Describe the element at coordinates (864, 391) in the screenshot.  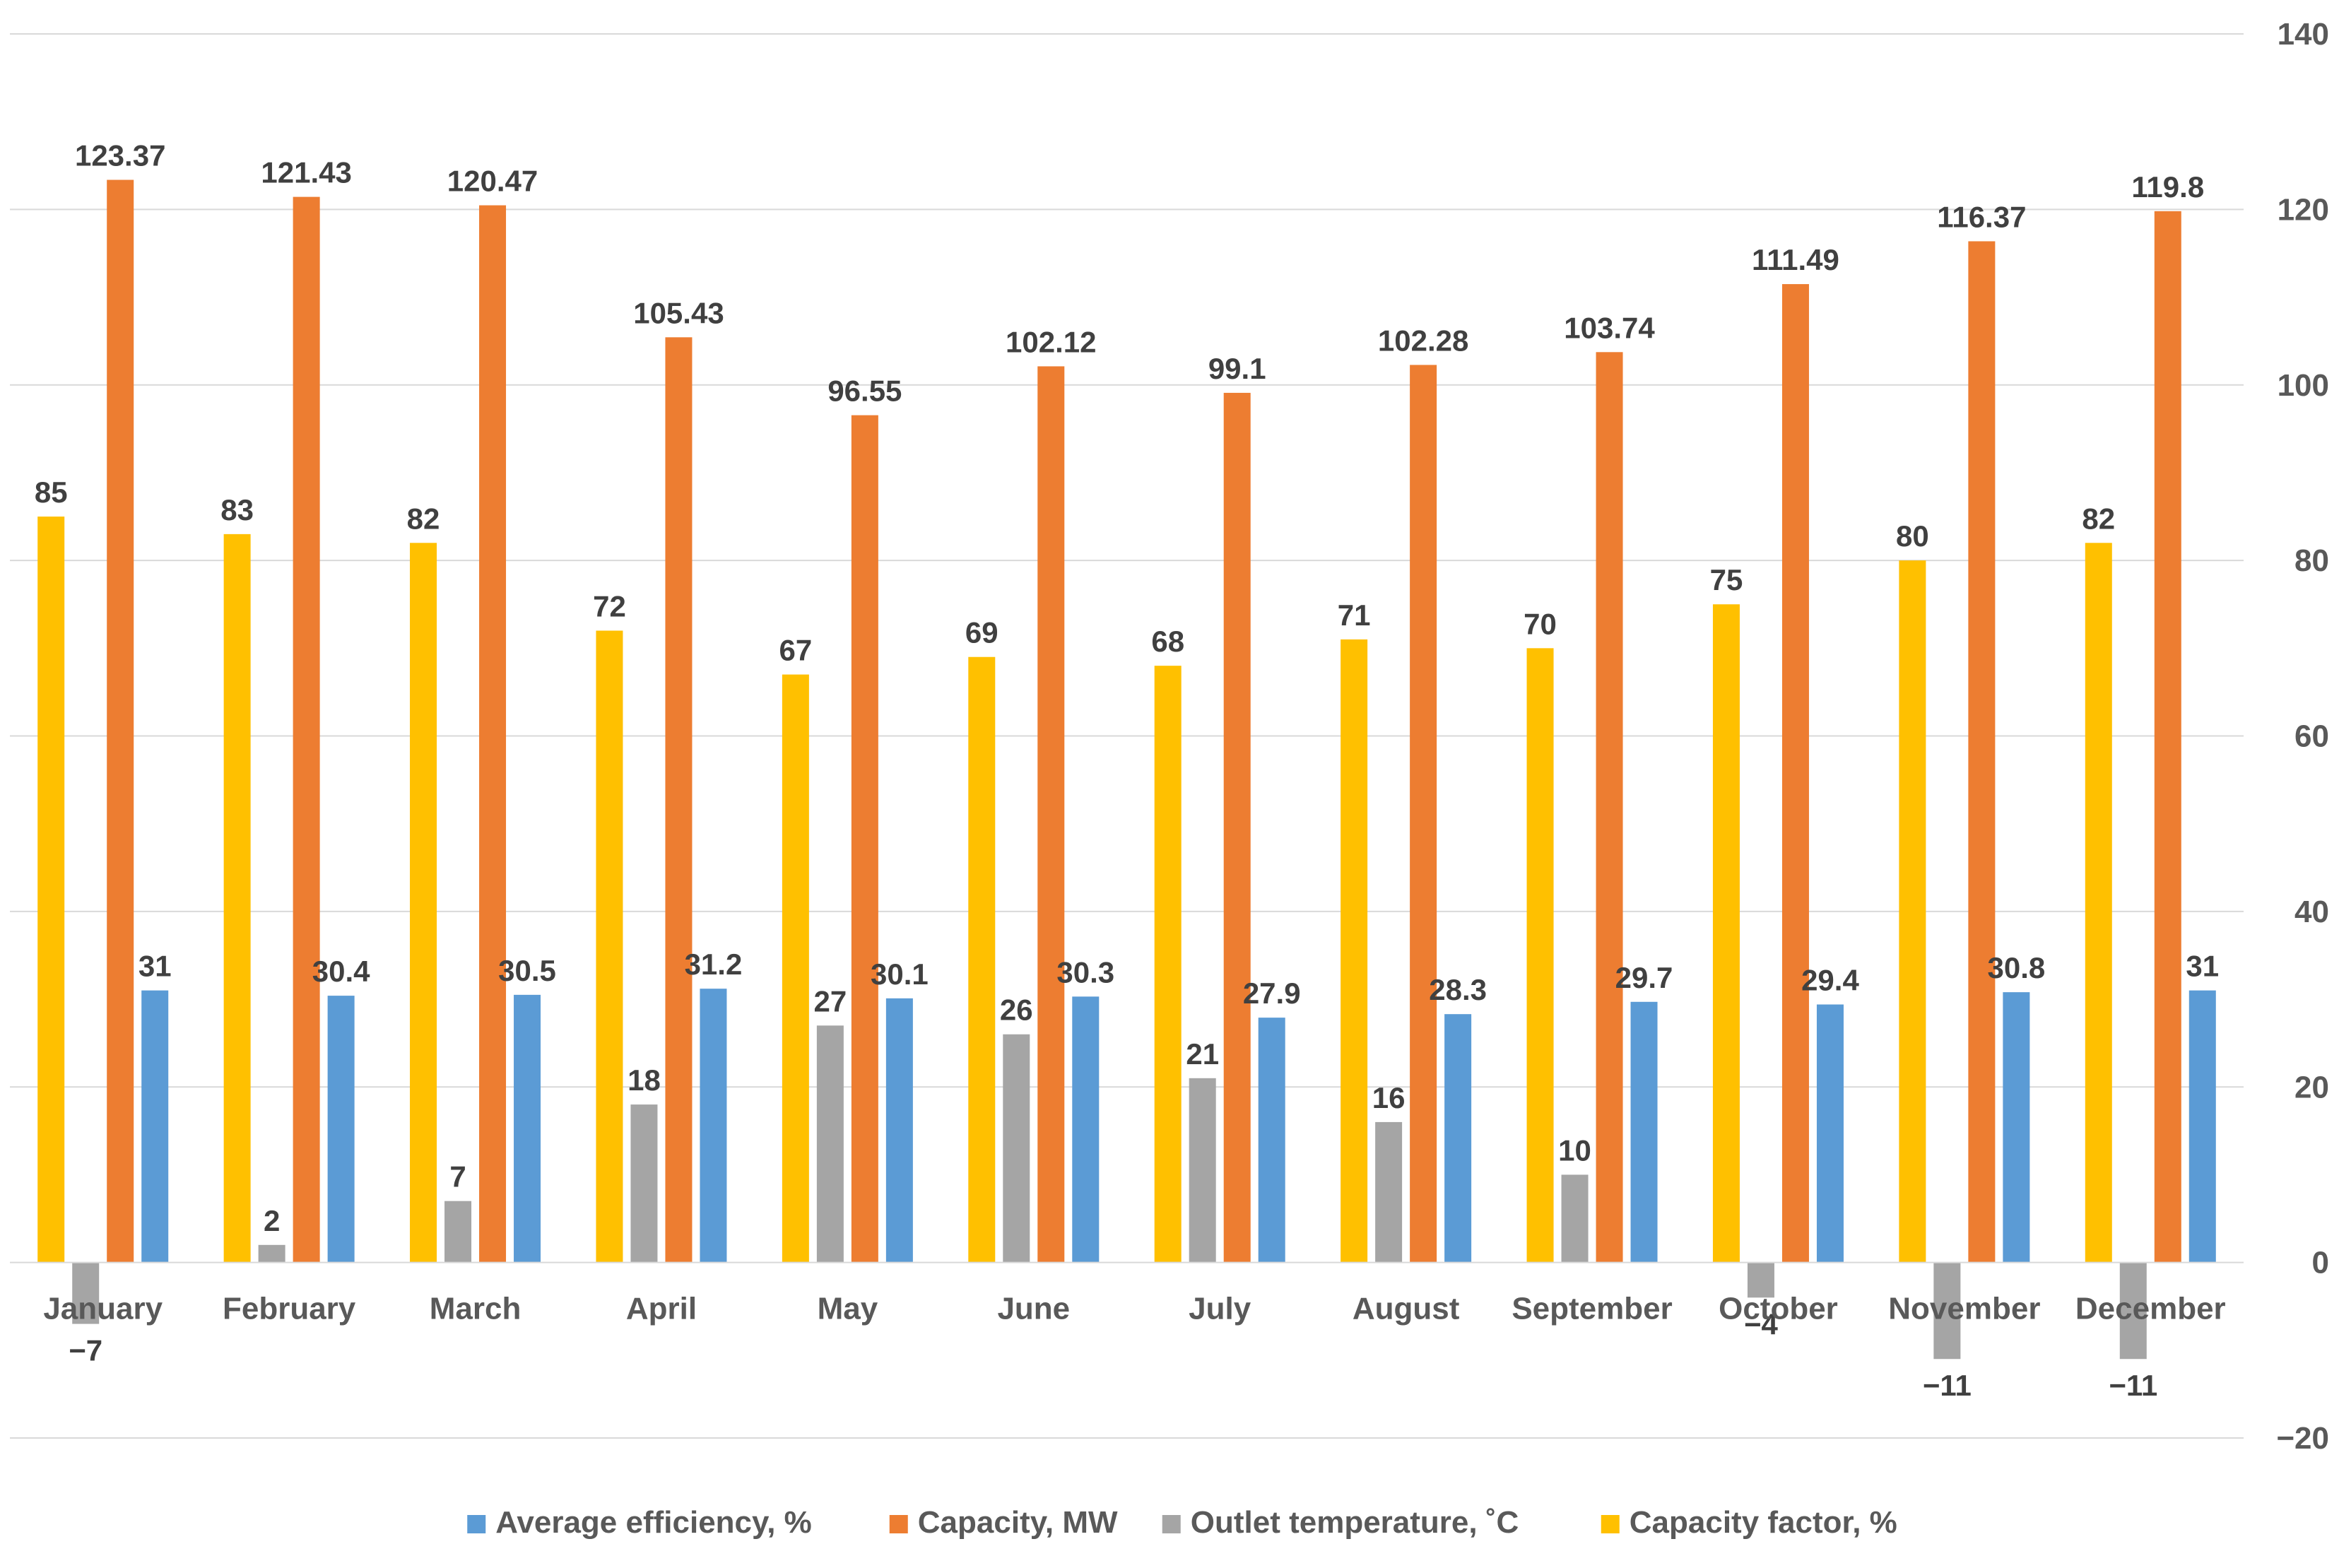
I see `data-label: 96.55` at that location.